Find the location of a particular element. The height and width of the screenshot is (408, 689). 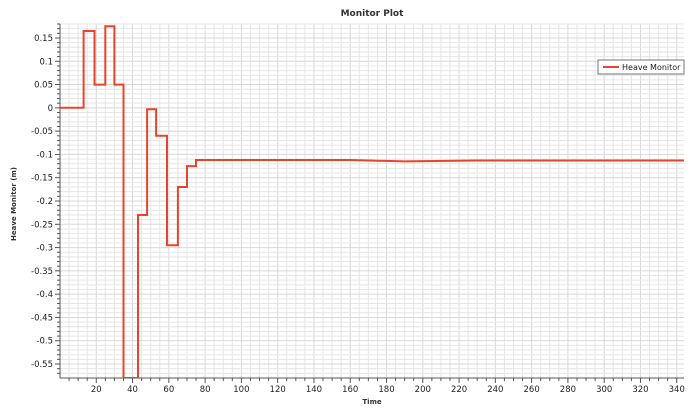

x-tick-label: 300 is located at coordinates (604, 390).